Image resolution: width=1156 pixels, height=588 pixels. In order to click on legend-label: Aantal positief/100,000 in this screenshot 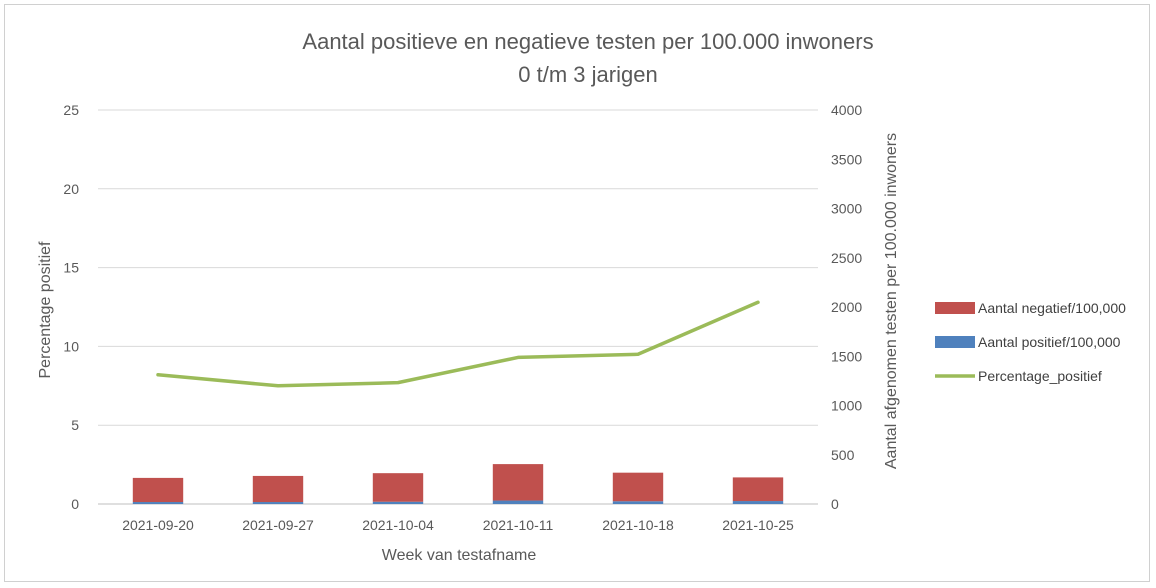, I will do `click(1049, 342)`.